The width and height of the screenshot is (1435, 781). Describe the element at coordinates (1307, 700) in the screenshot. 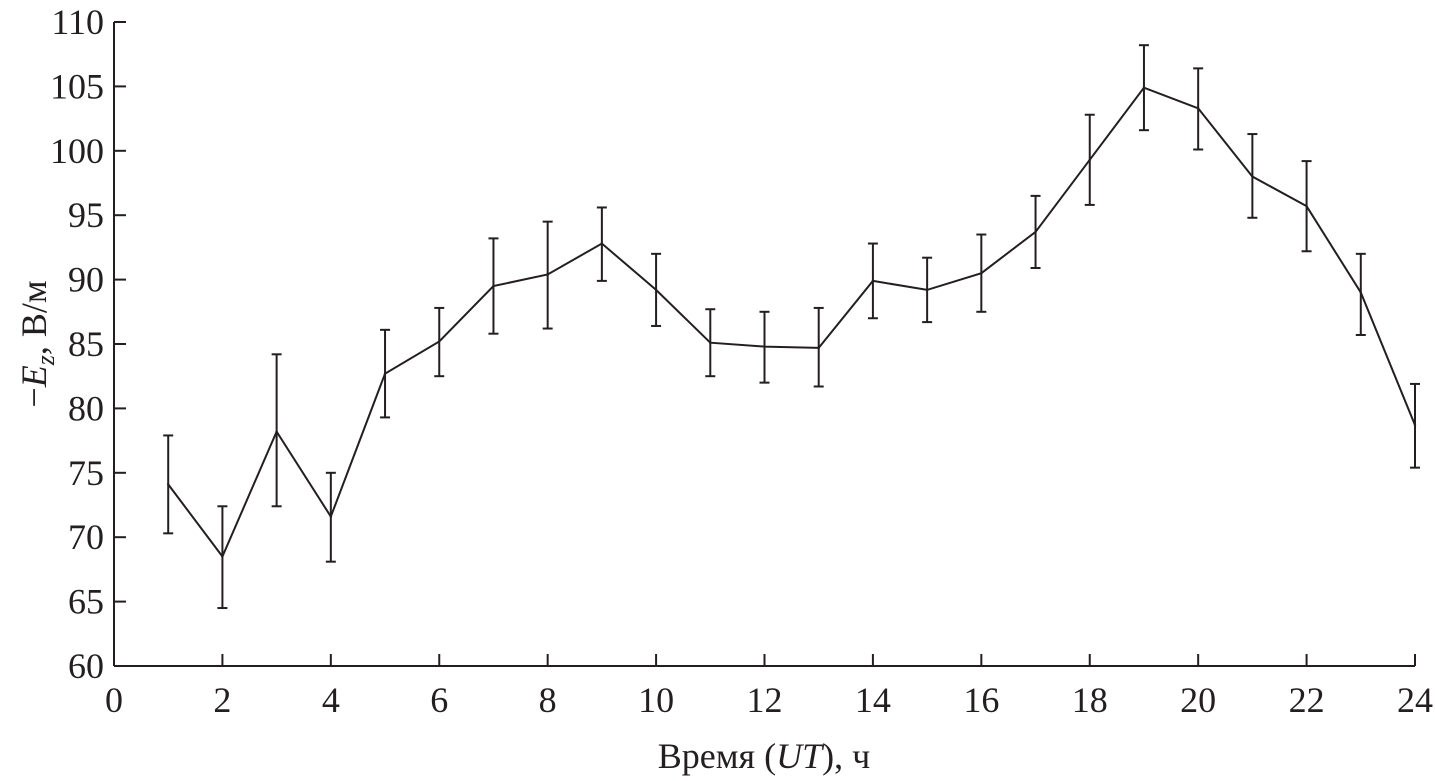

I see `x-tick-label: 22` at that location.